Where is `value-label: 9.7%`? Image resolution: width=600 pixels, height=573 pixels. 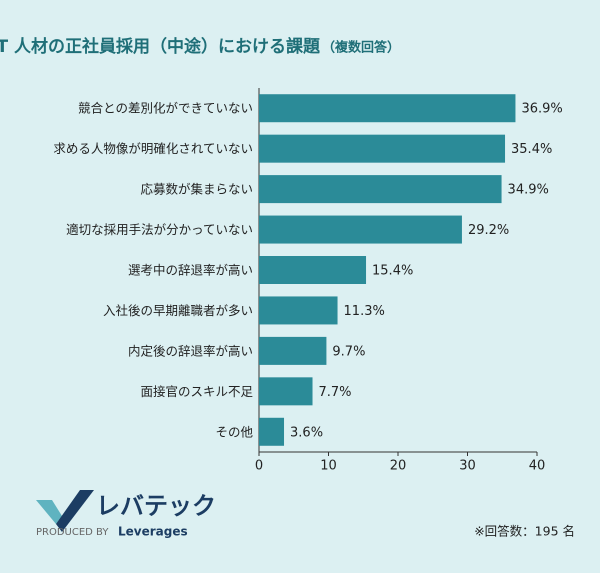
value-label: 9.7% is located at coordinates (348, 351).